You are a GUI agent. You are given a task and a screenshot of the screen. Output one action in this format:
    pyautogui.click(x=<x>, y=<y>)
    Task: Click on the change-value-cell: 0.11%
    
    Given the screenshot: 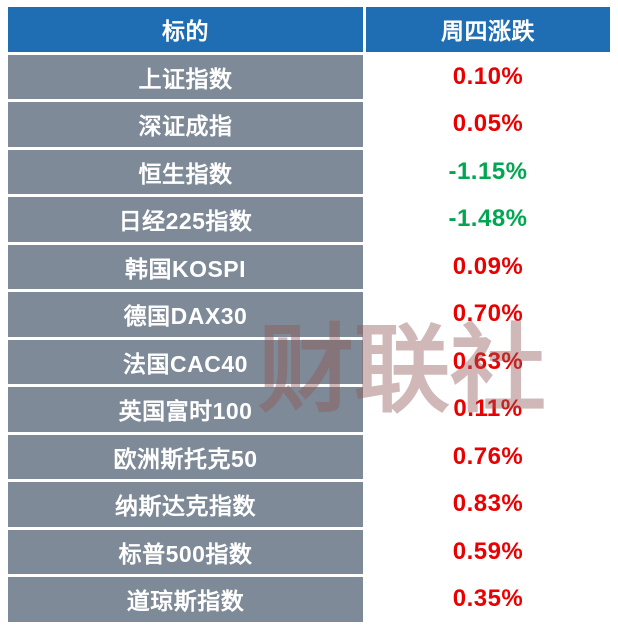 What is the action you would take?
    pyautogui.click(x=488, y=409)
    